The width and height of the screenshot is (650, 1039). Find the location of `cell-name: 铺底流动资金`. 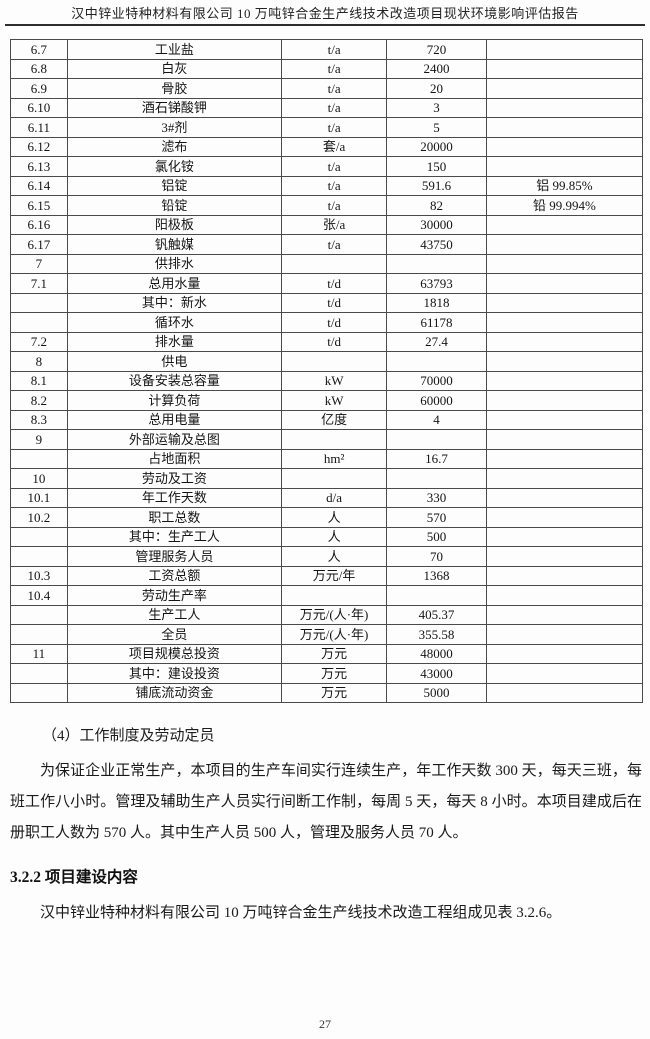

cell-name: 铺底流动资金 is located at coordinates (174, 692).